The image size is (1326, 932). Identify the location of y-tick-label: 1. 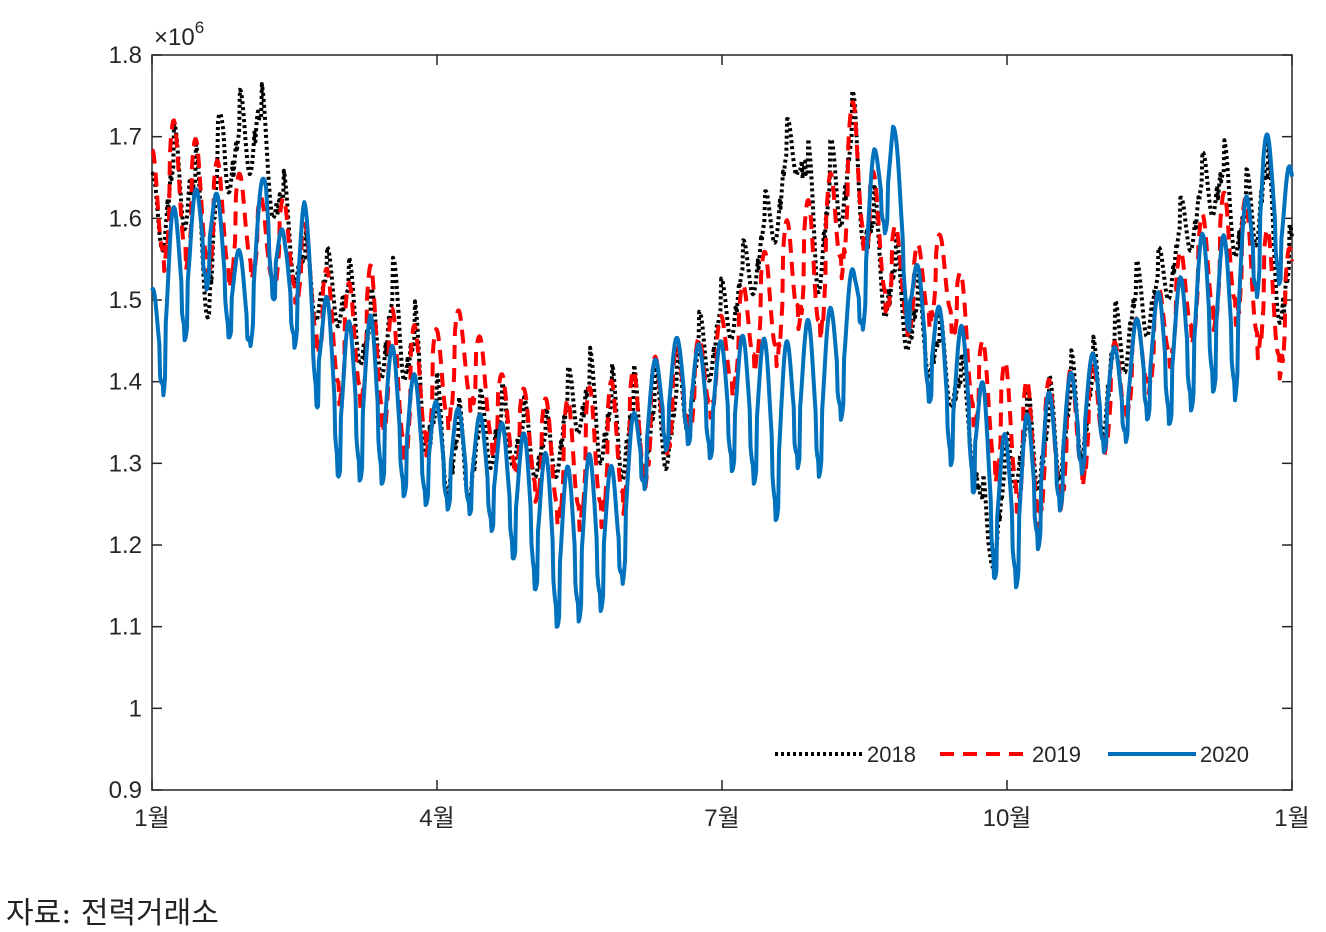
(135, 708).